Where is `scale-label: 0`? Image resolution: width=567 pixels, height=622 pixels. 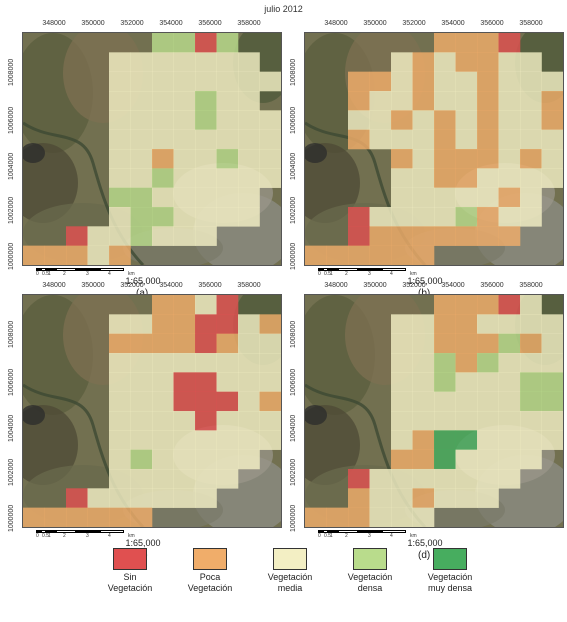
scale-label: 0 is located at coordinates (37, 274).